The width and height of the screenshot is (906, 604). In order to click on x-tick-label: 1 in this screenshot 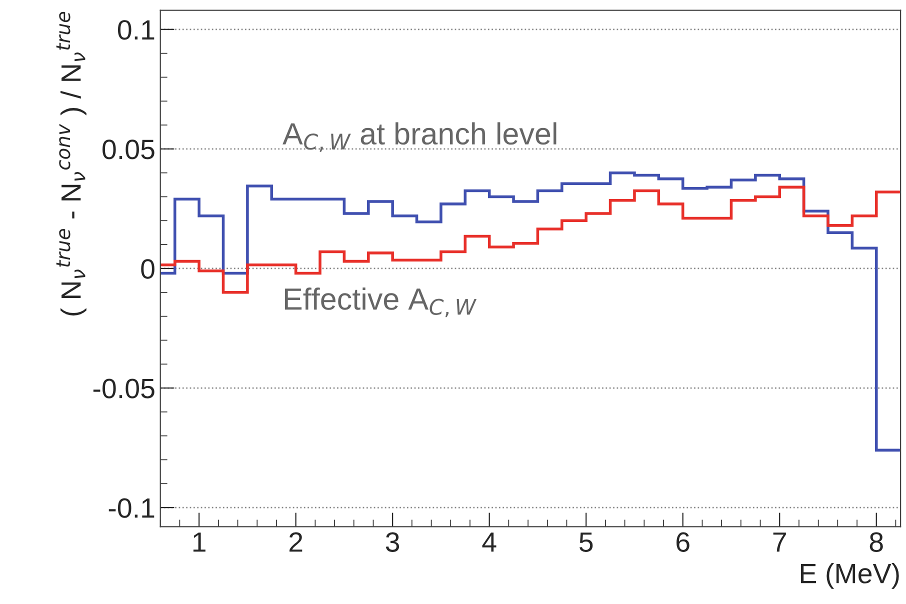, I will do `click(199, 542)`.